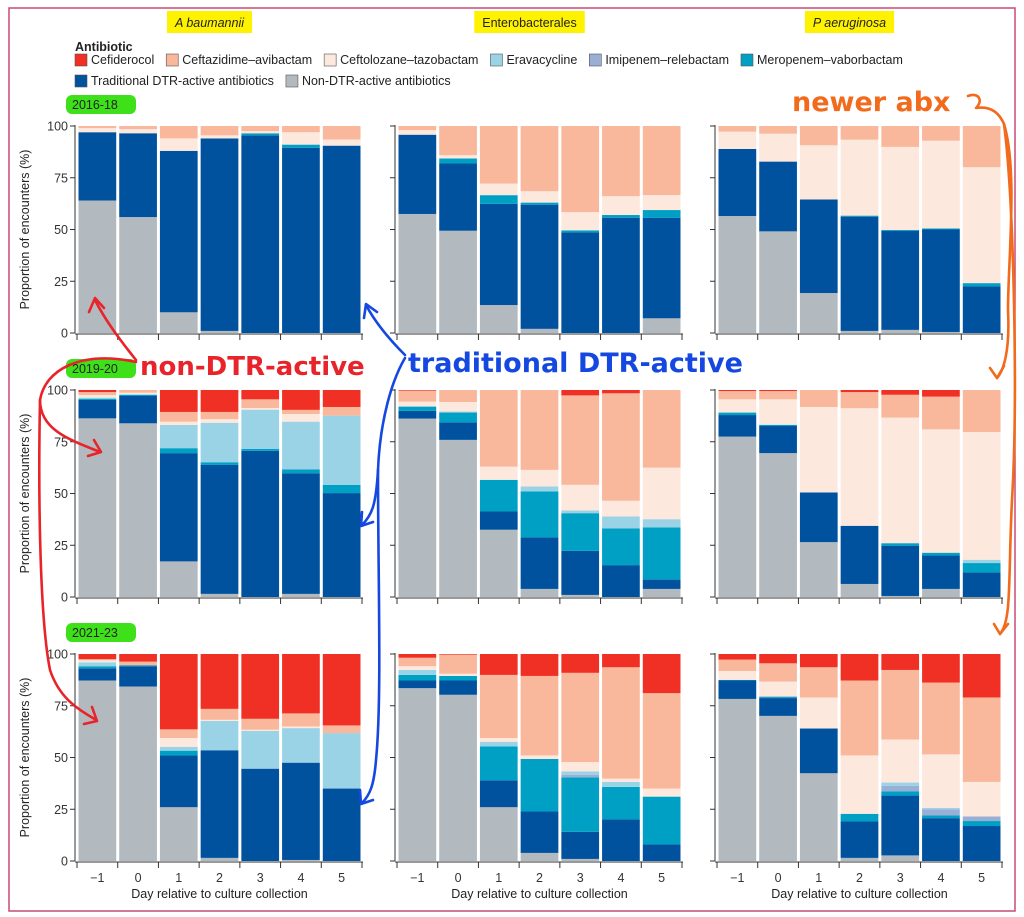 The image size is (1024, 917). Describe the element at coordinates (61, 282) in the screenshot. I see `y-tick-label: 25` at that location.